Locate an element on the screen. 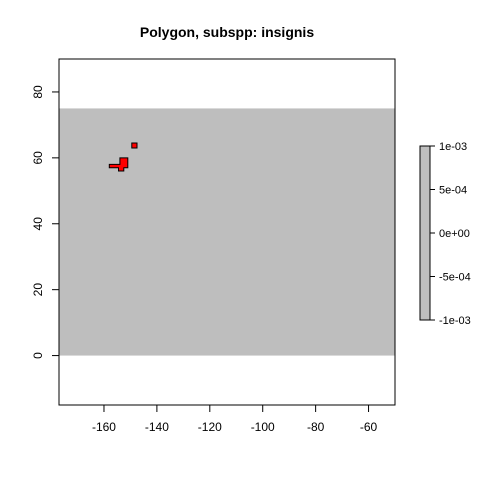  legend-tick-label: 0e+00 is located at coordinates (454, 234).